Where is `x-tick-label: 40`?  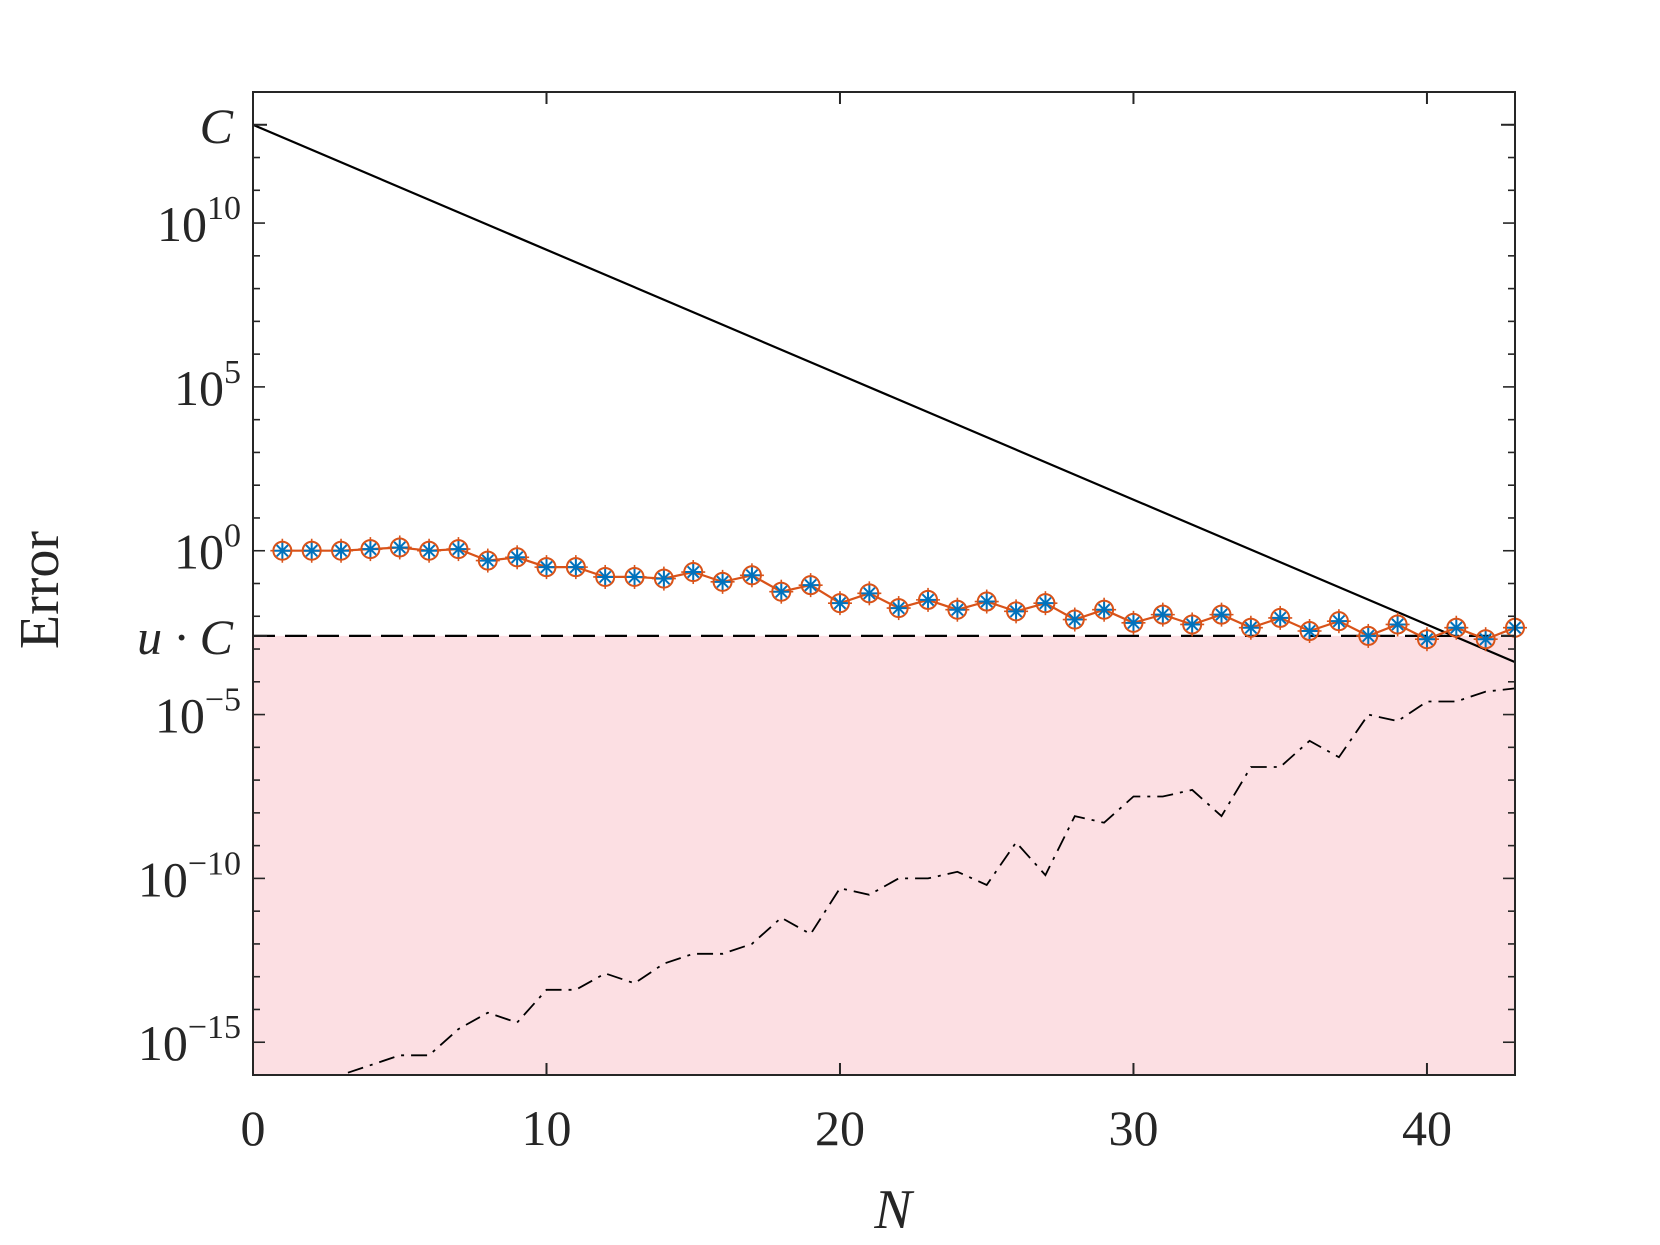 x-tick-label: 40 is located at coordinates (1427, 1128).